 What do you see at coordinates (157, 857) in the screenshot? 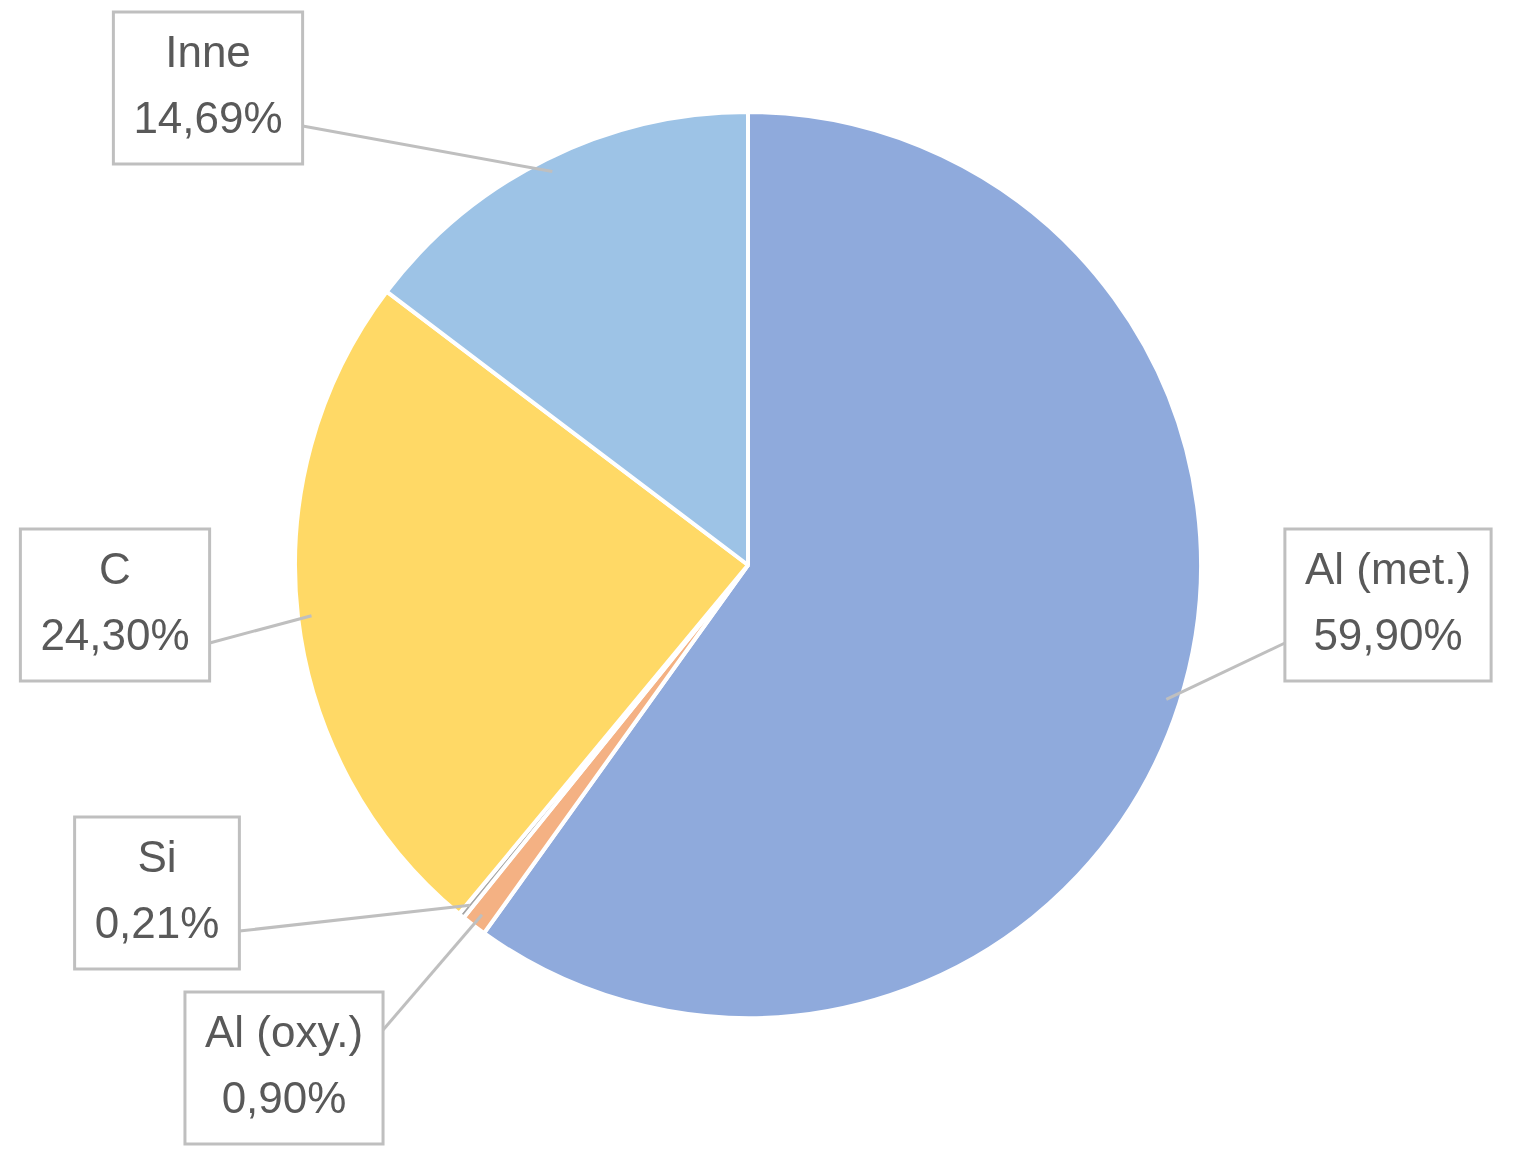
I see `slice-label: Si` at bounding box center [157, 857].